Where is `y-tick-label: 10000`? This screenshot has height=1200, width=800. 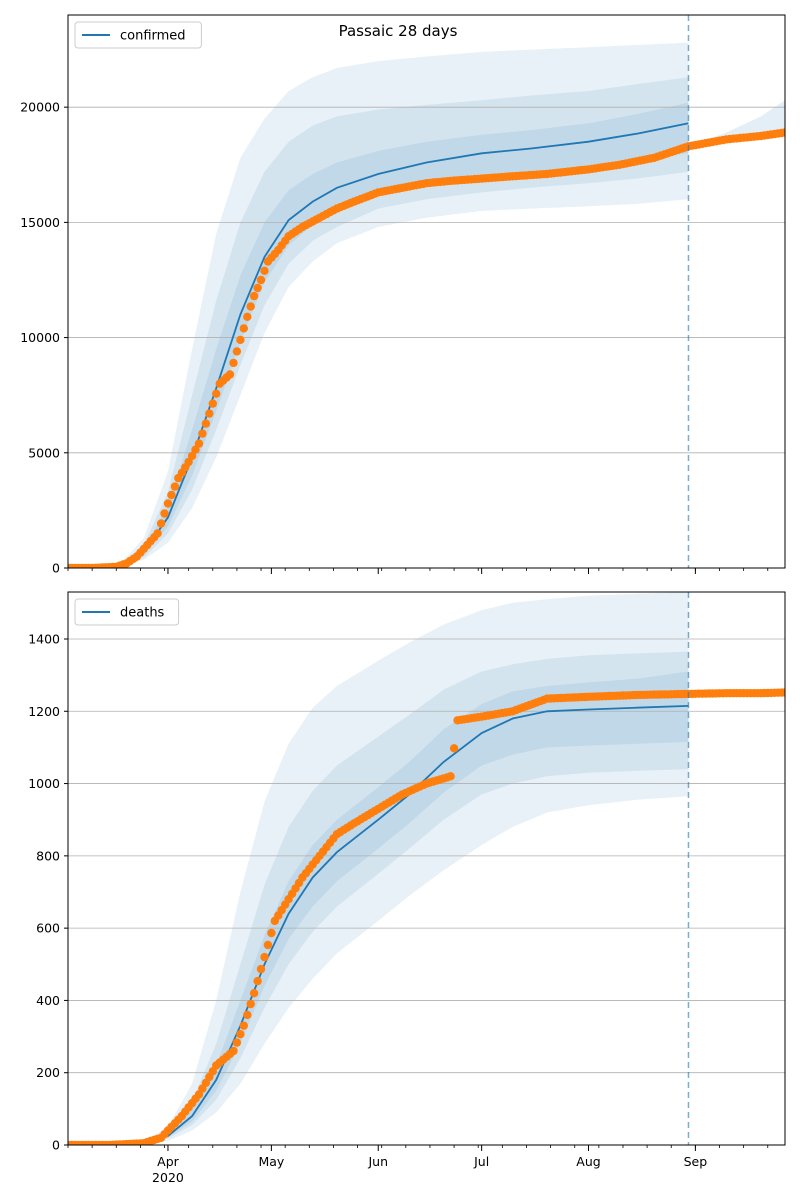 y-tick-label: 10000 is located at coordinates (40, 337).